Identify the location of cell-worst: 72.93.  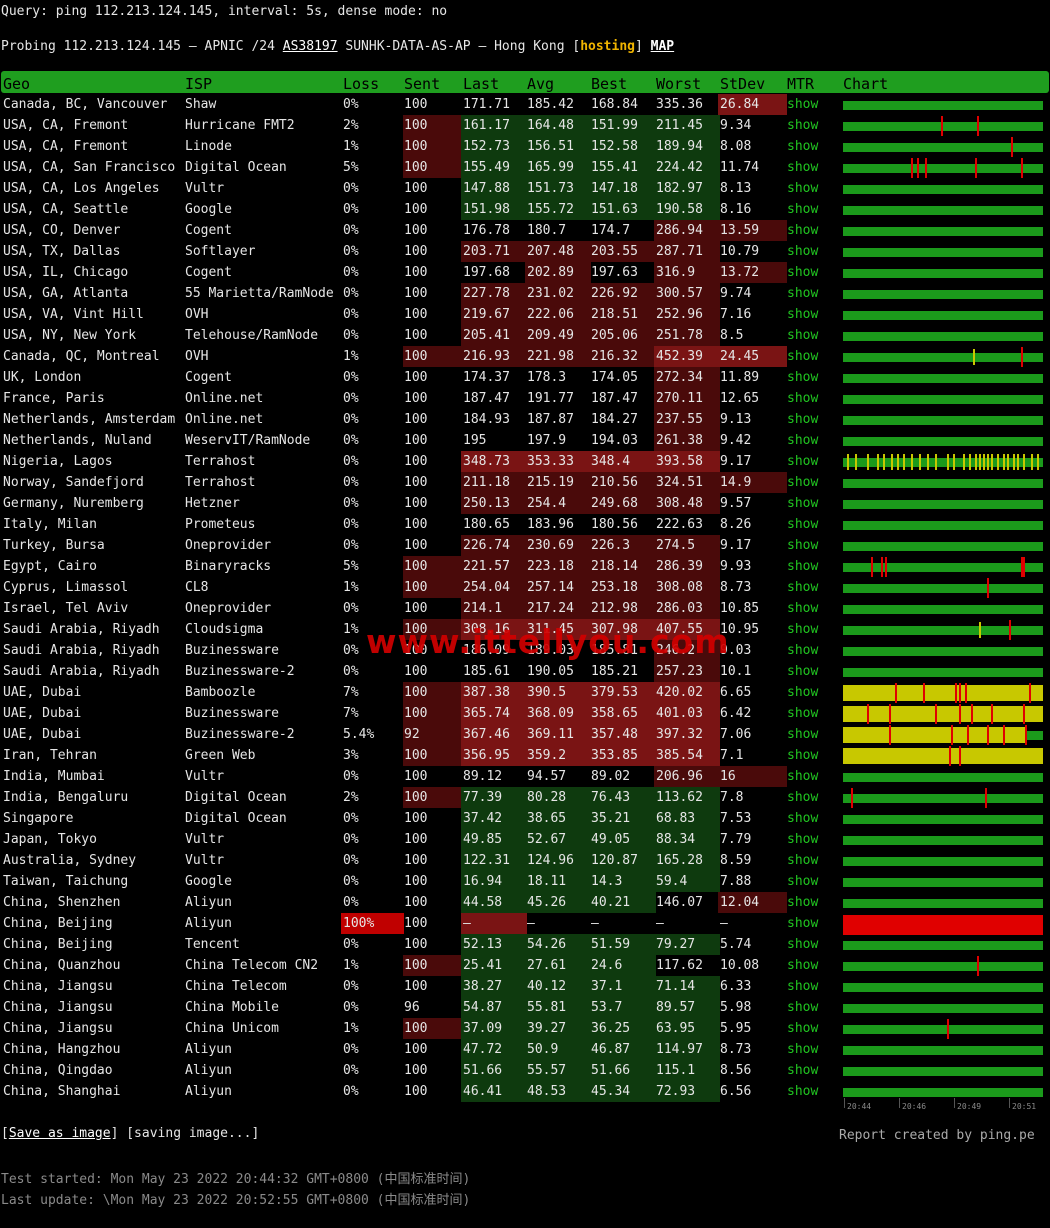
(687, 1091).